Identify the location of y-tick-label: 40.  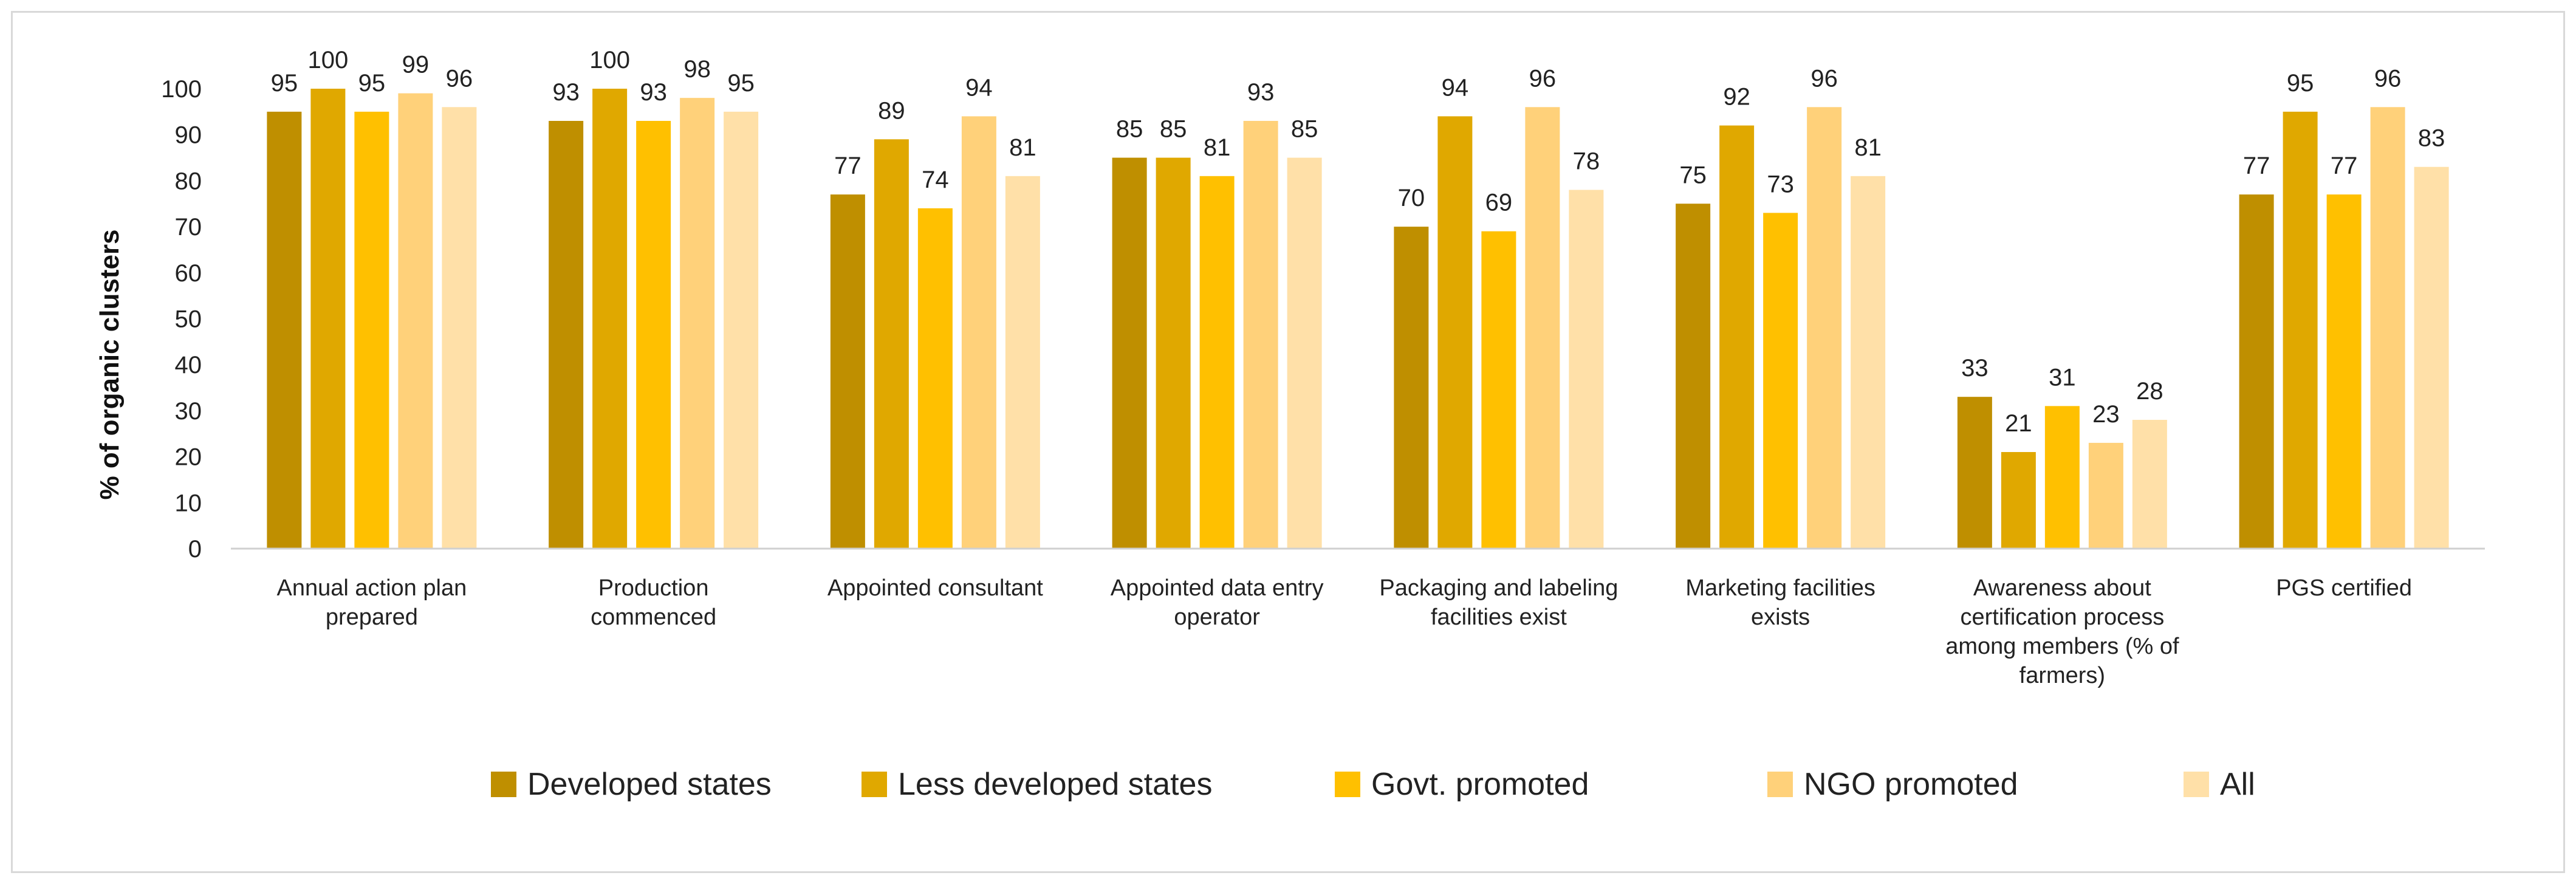
(188, 365).